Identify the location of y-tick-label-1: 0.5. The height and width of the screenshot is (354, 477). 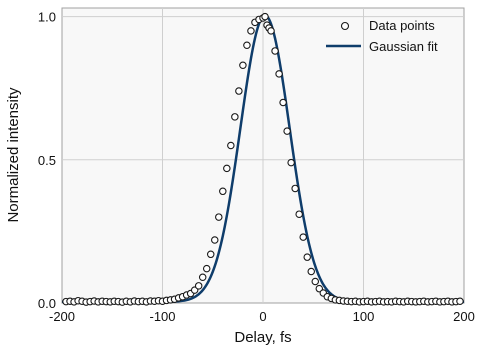
(47, 160).